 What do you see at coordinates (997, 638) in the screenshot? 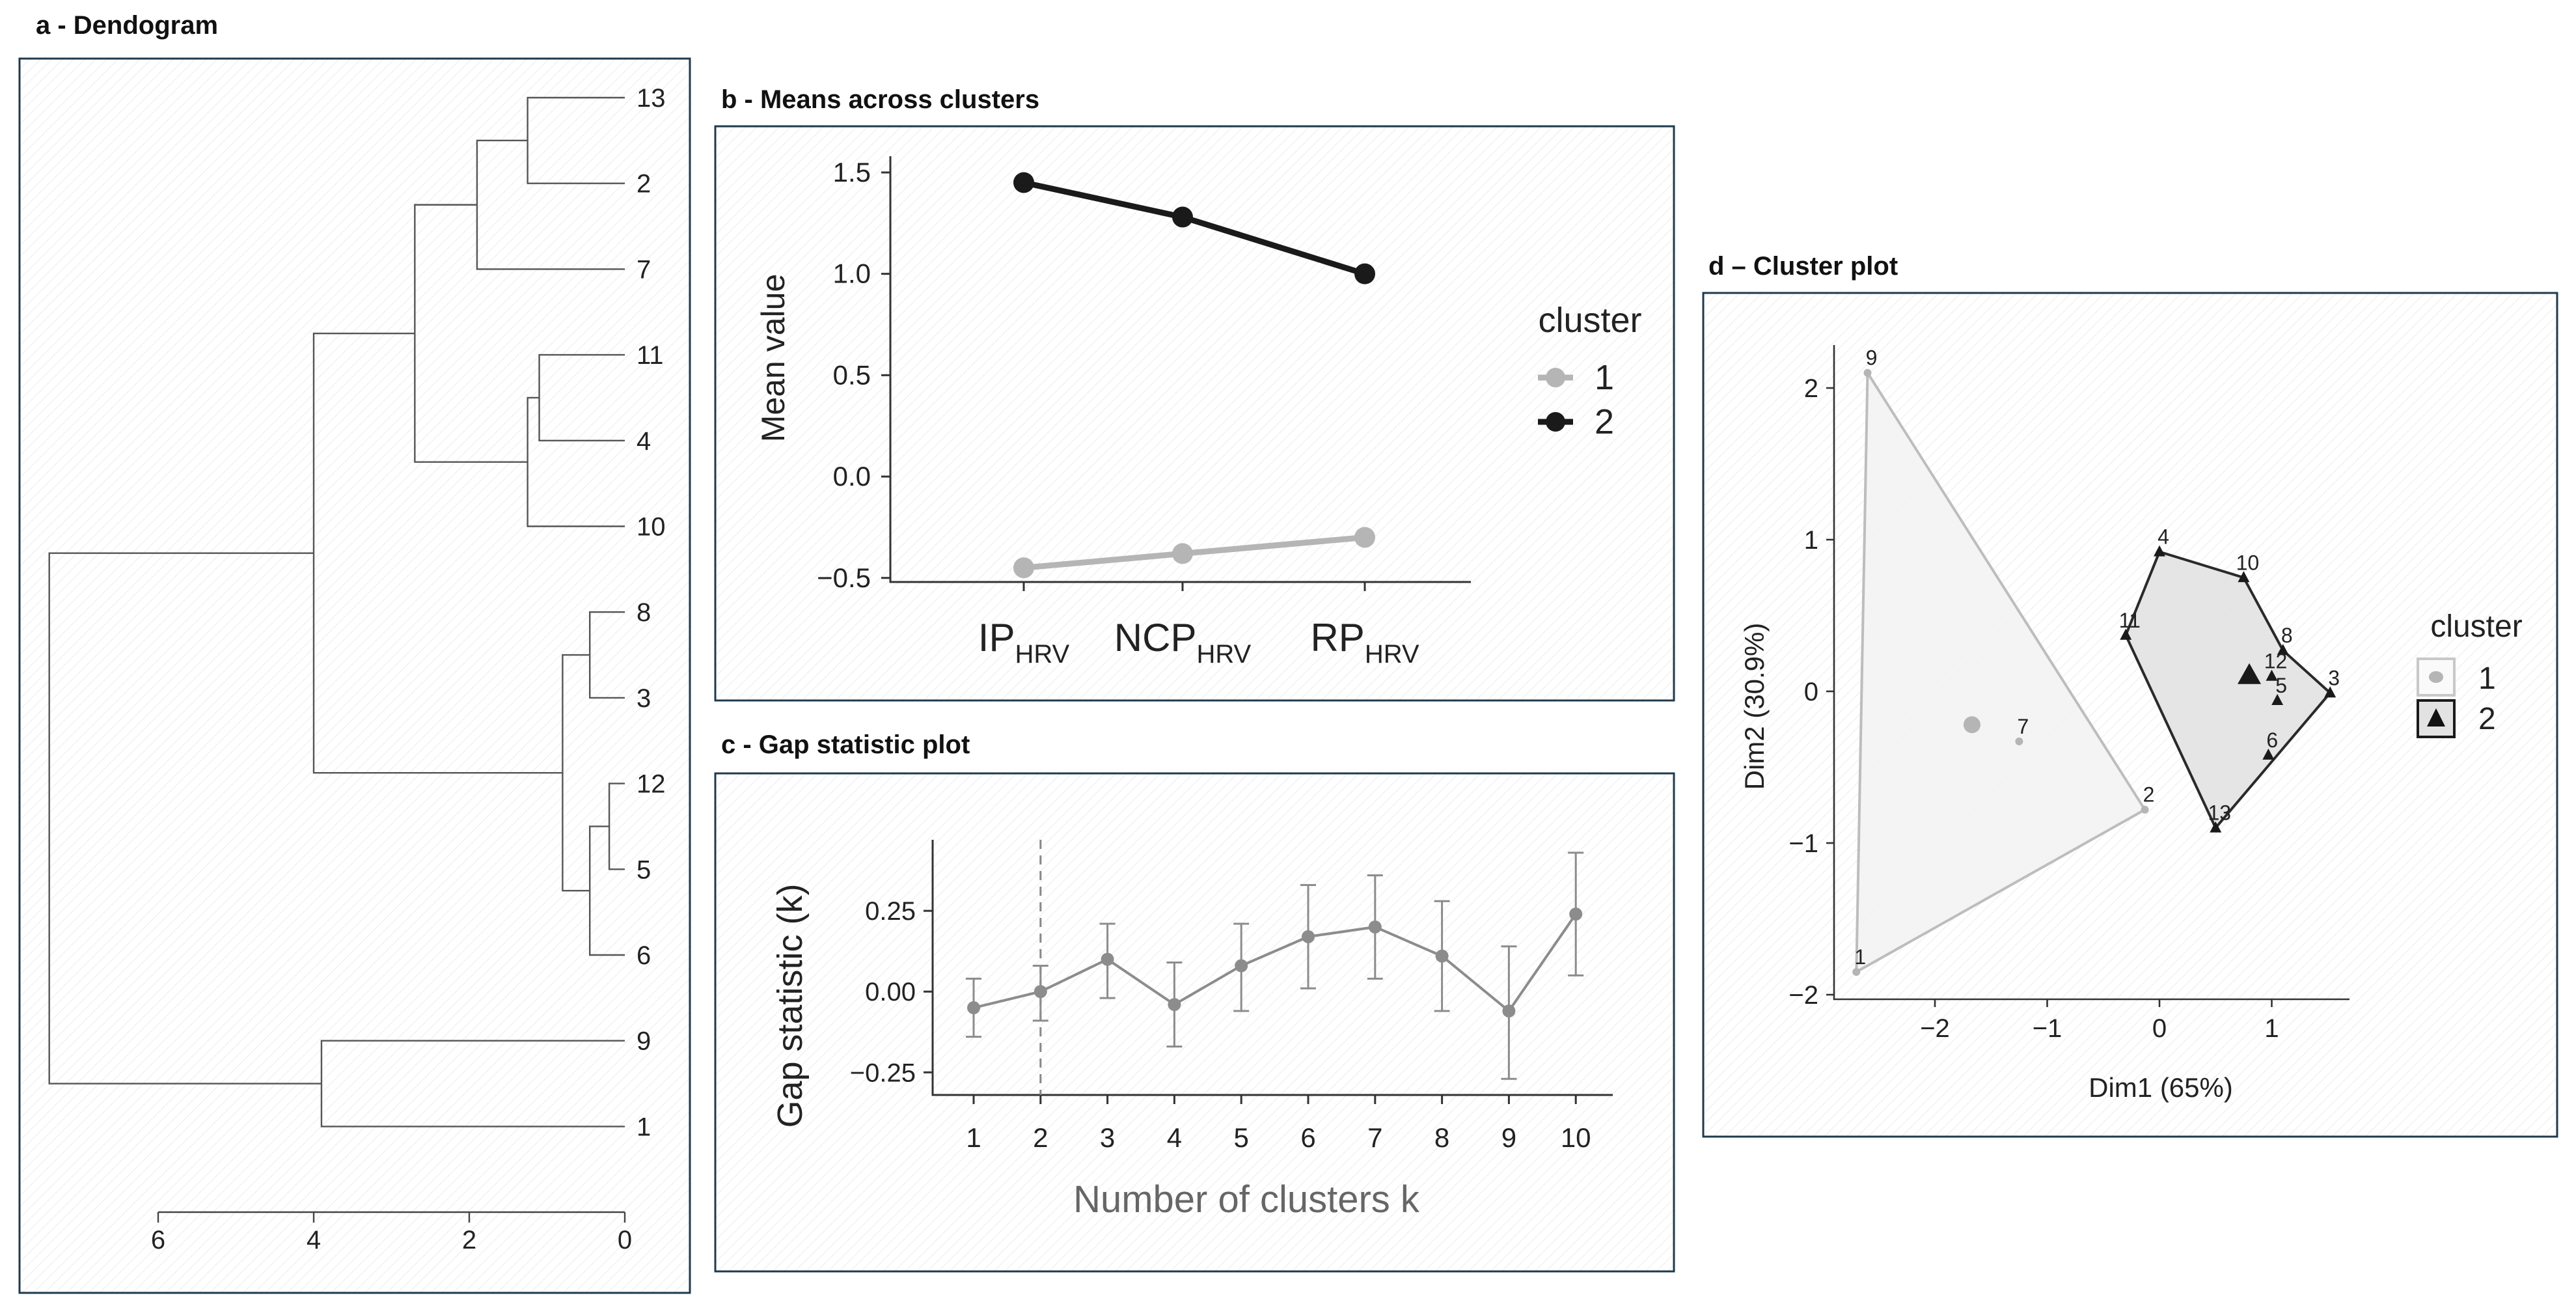
I see `means-x-tick-main: IP` at bounding box center [997, 638].